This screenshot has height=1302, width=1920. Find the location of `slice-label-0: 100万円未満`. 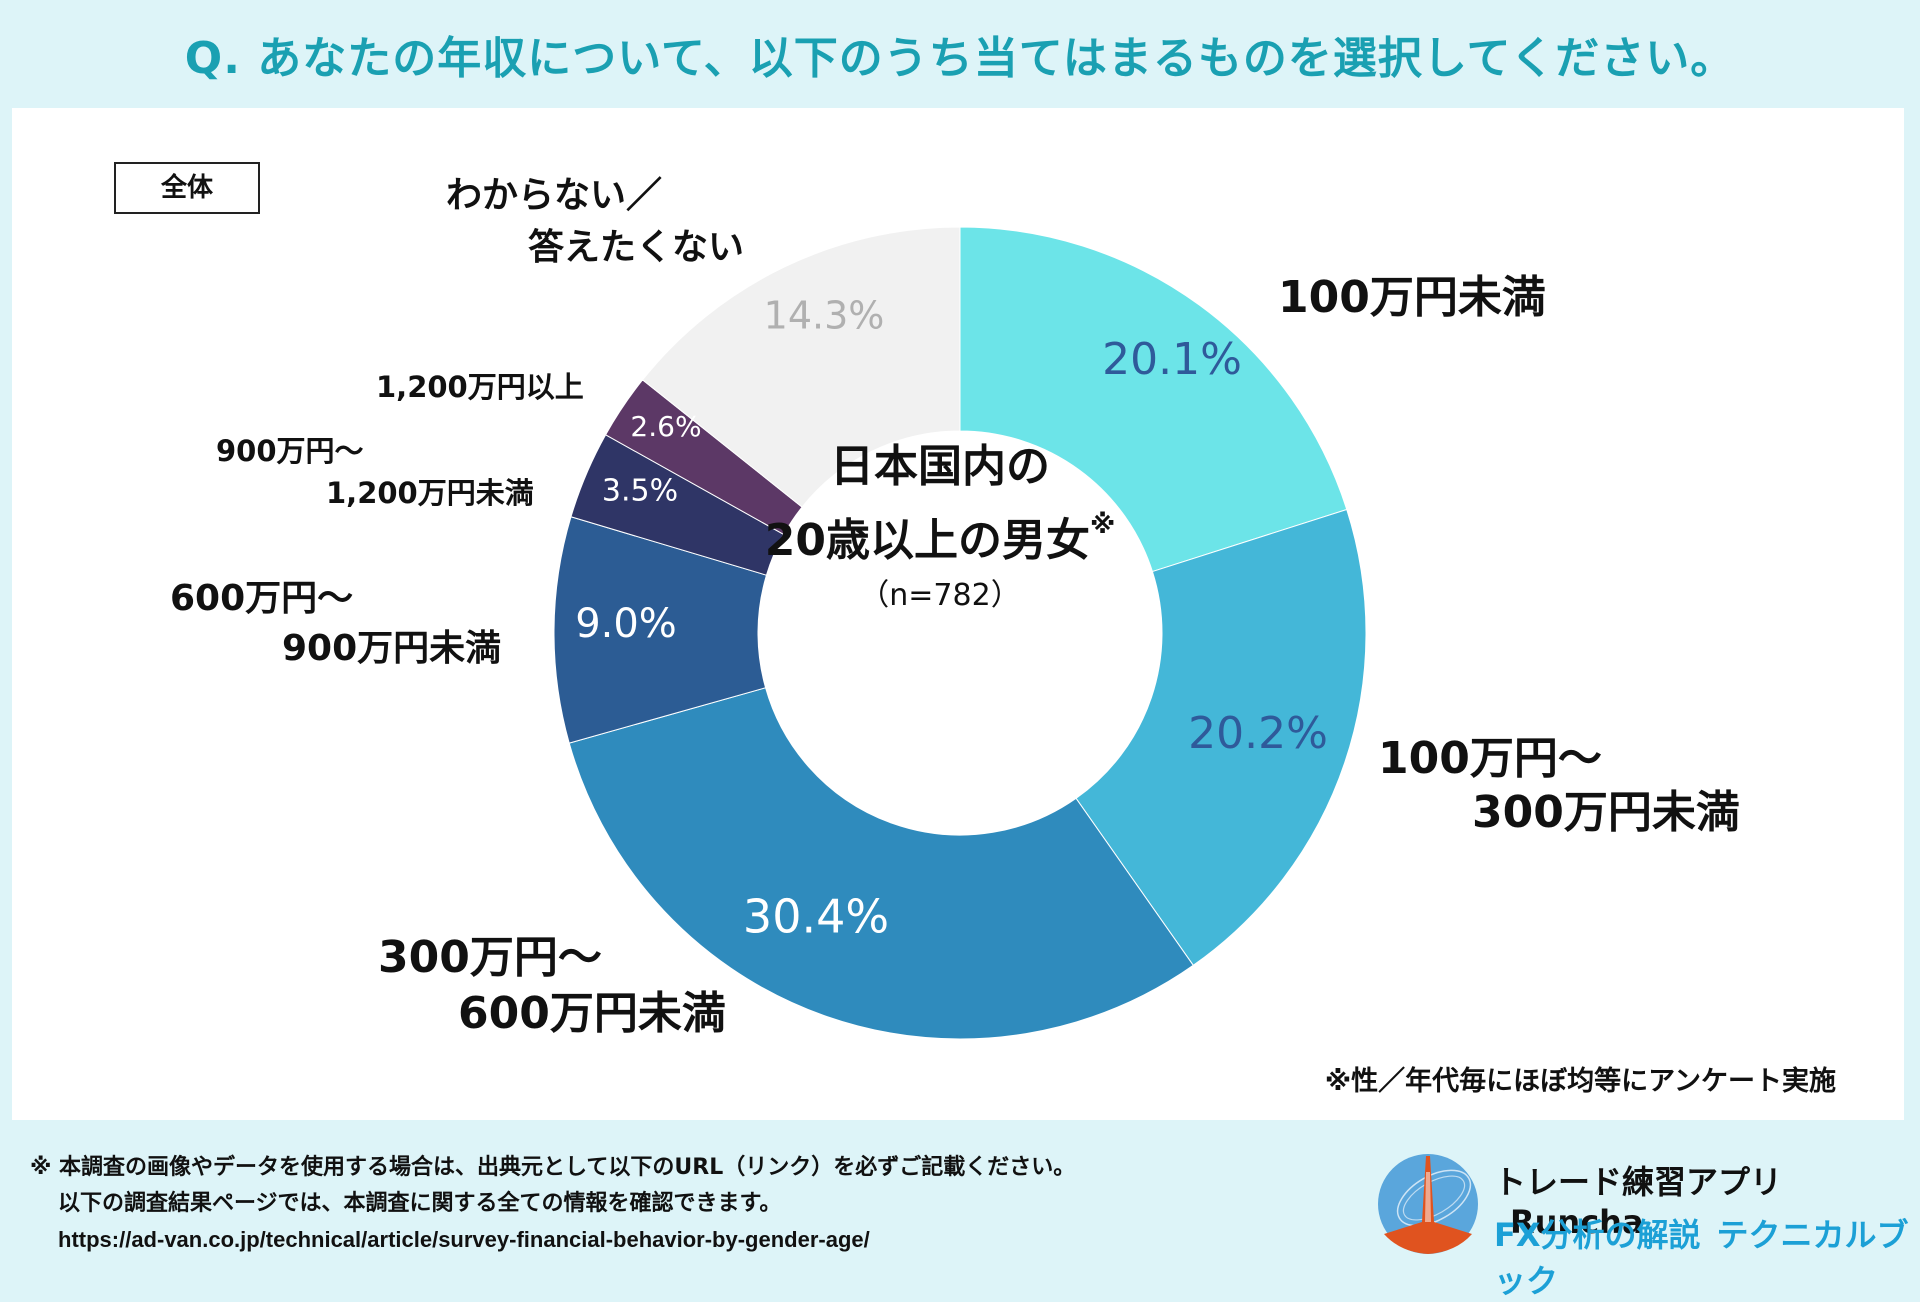

slice-label-0: 100万円未満 is located at coordinates (1412, 297).